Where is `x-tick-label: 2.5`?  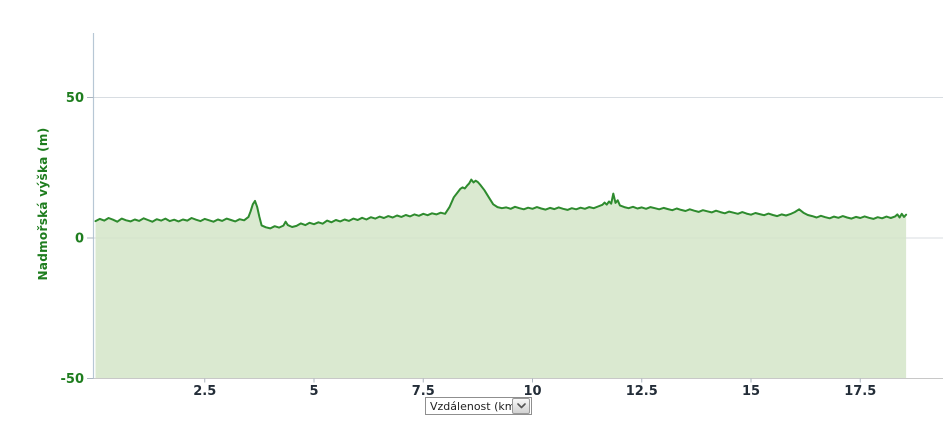 x-tick-label: 2.5 is located at coordinates (204, 391).